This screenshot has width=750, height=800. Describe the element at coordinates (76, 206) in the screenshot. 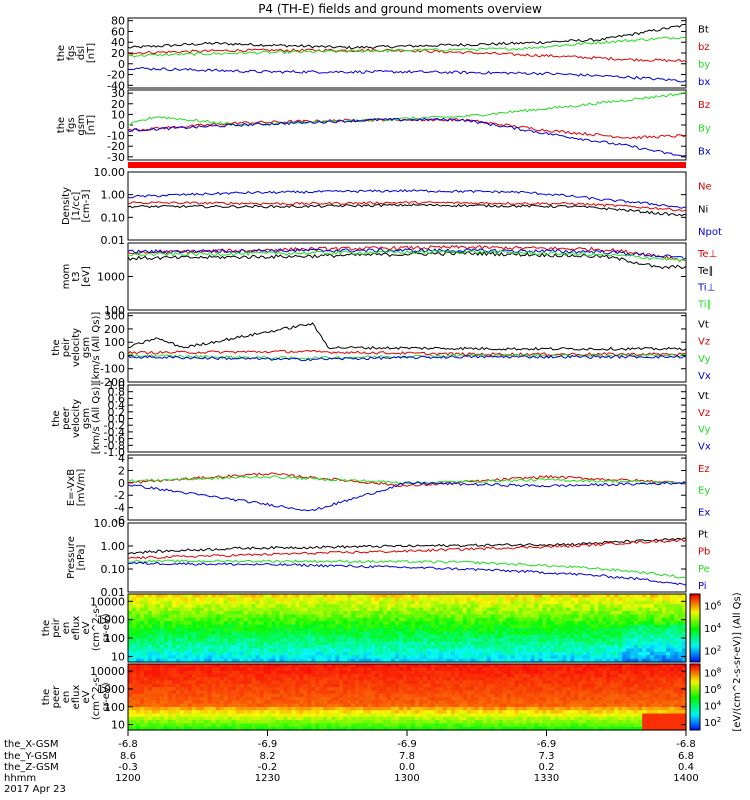

I see `y-axis-label-line: [1/cc]` at that location.